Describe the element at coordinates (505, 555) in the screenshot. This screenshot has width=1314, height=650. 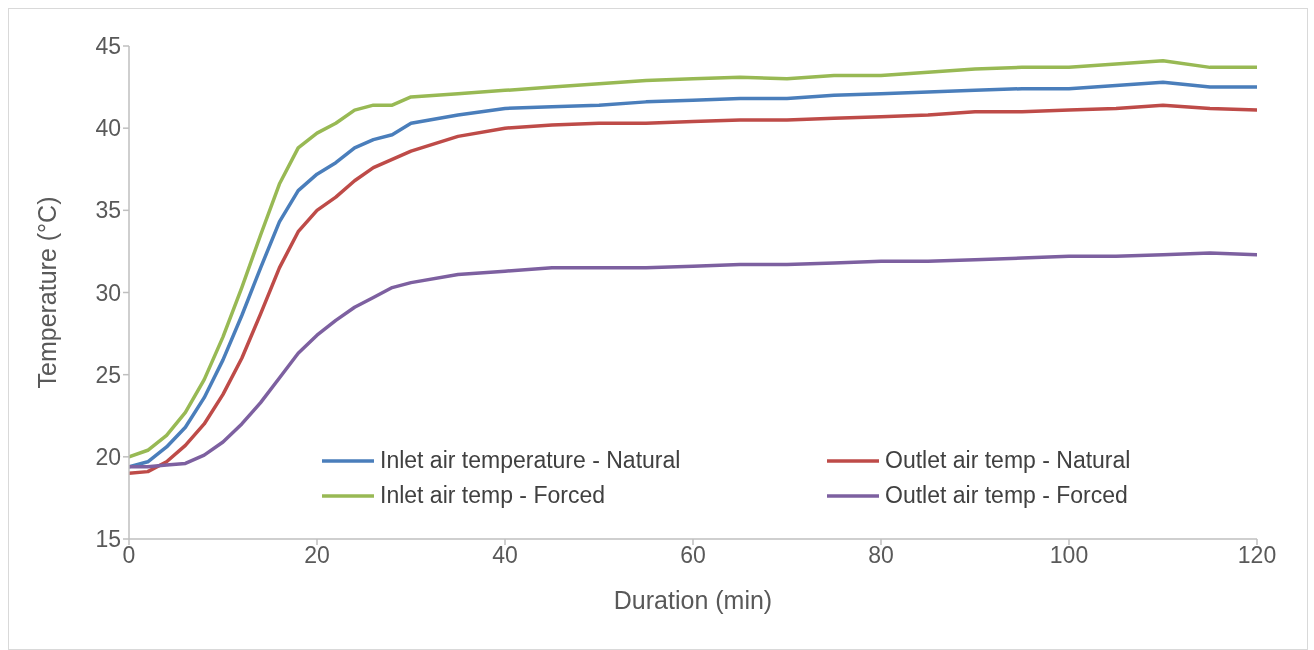
I see `x-tick-label: 40` at that location.